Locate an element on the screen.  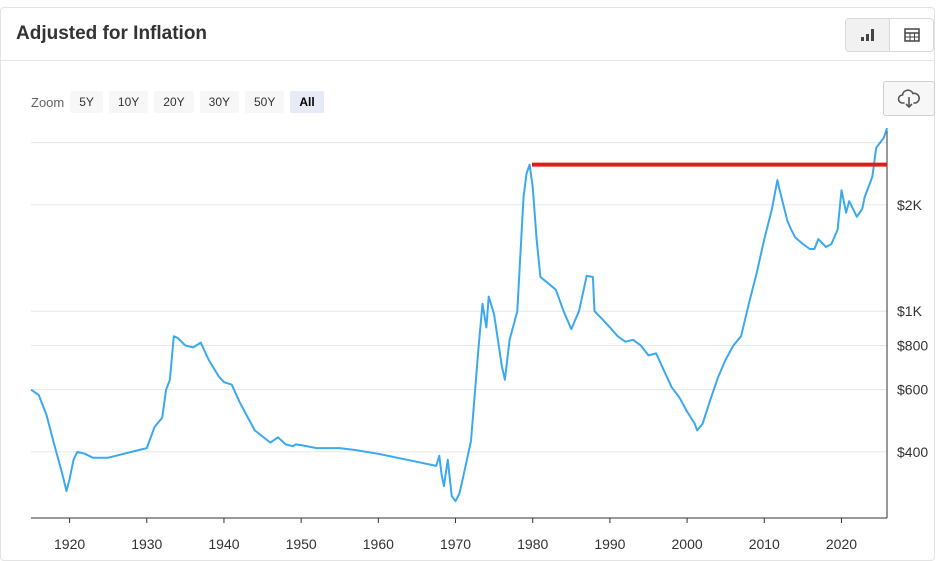
chart-title: Adjusted for Inflation is located at coordinates (112, 33).